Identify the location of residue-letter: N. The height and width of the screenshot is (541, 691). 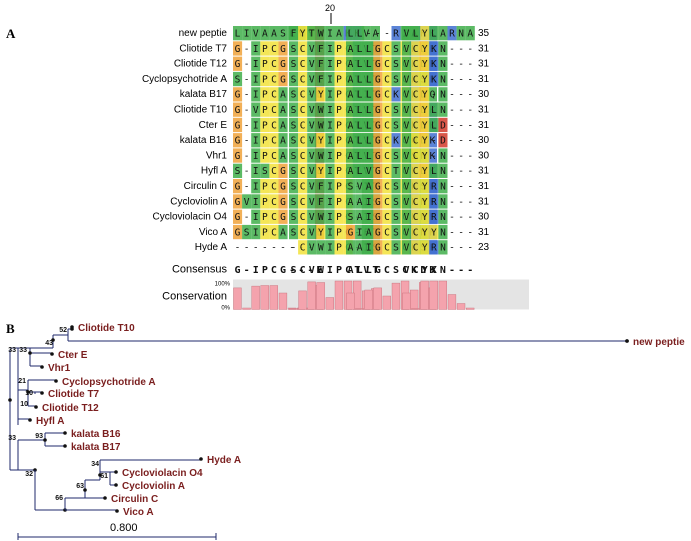
(461, 34).